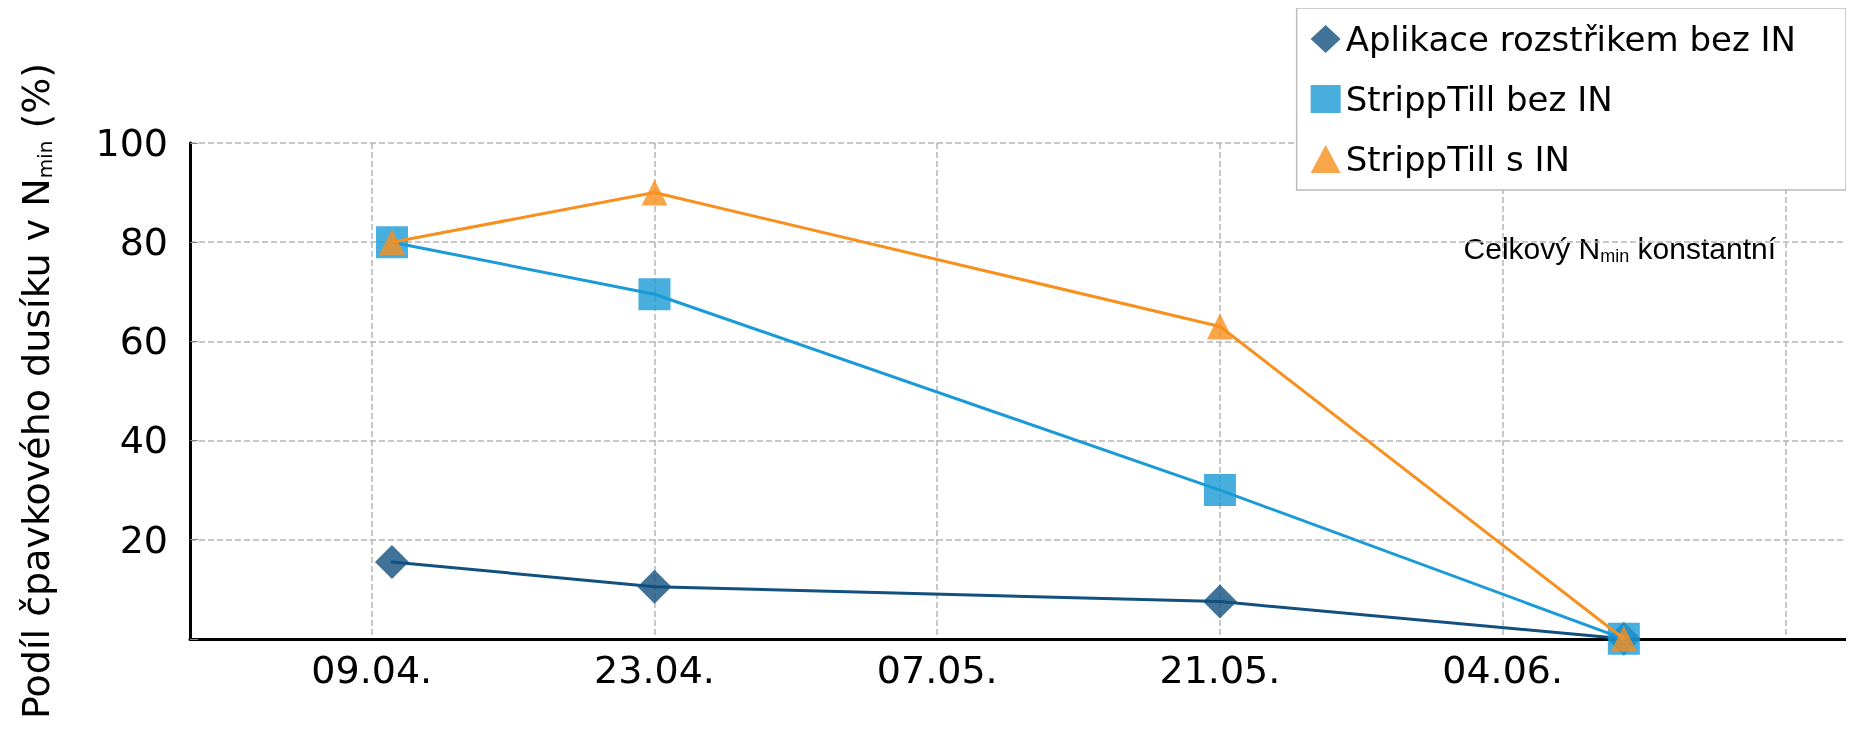  What do you see at coordinates (1571, 39) in the screenshot?
I see `legend-label: Aplikace rozstřikem bez IN` at bounding box center [1571, 39].